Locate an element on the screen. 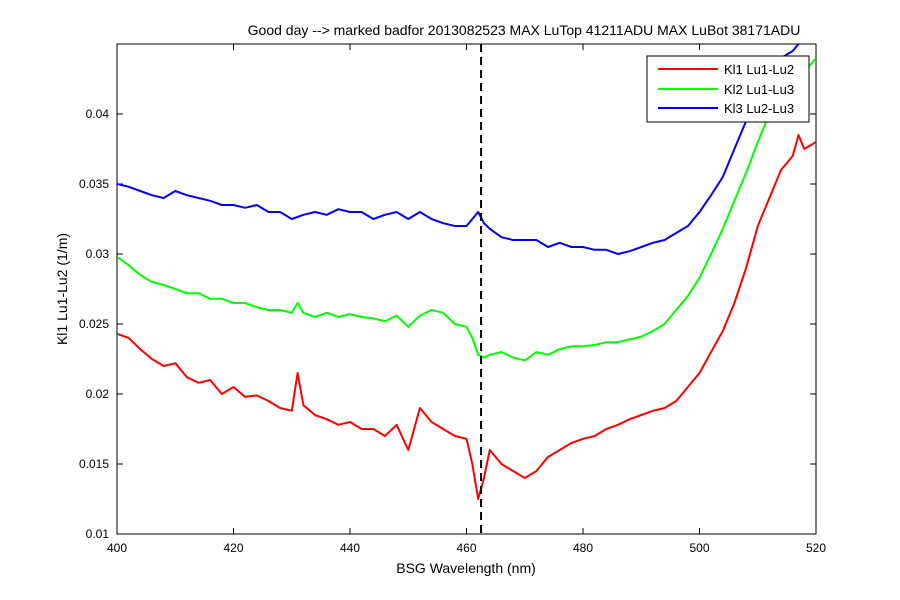  x-tick-label: 500 is located at coordinates (699, 548).